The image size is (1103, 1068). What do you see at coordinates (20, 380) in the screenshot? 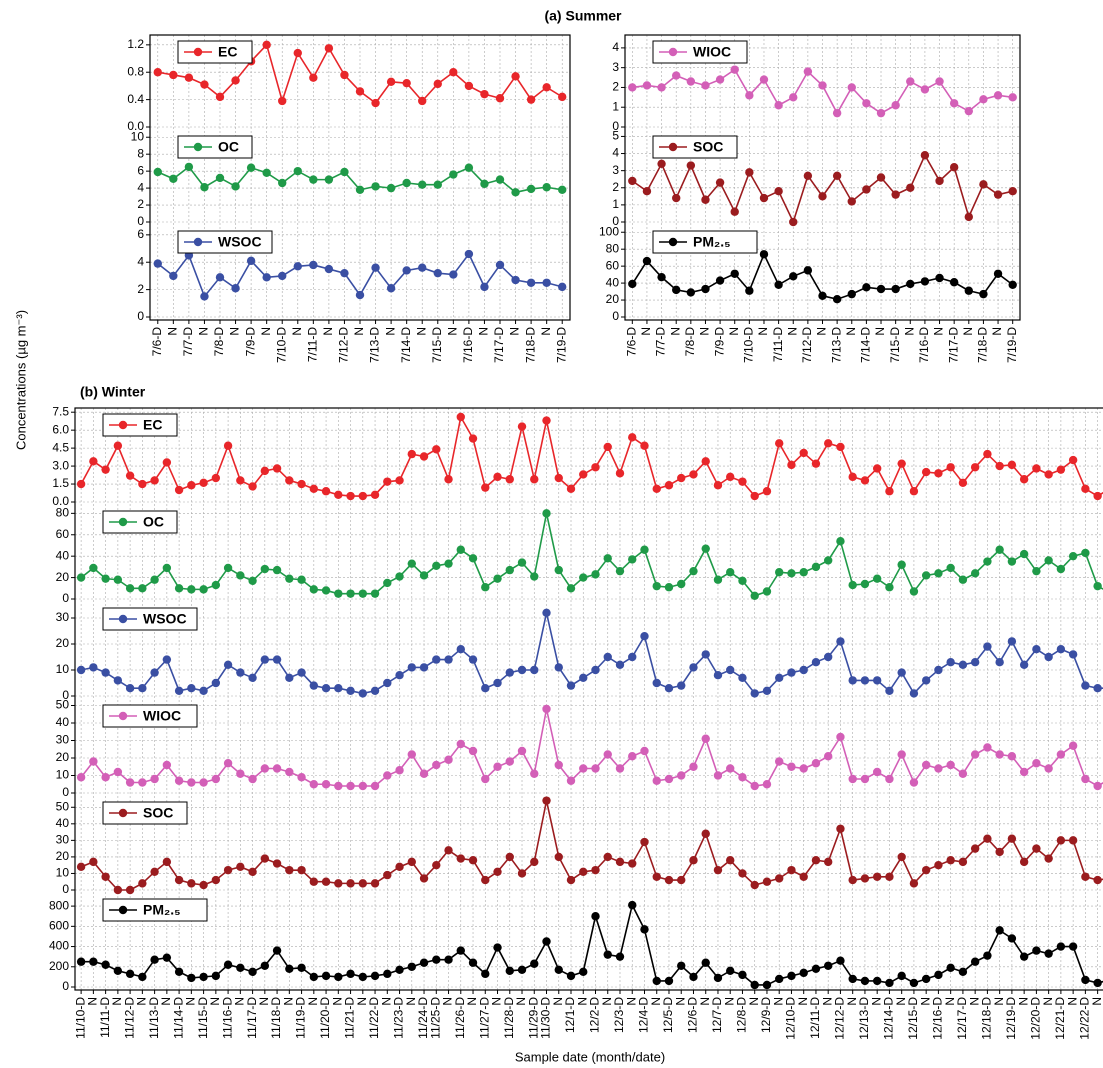
I see `y-axis-label: Concentrations (µg m⁻³)` at bounding box center [20, 380].